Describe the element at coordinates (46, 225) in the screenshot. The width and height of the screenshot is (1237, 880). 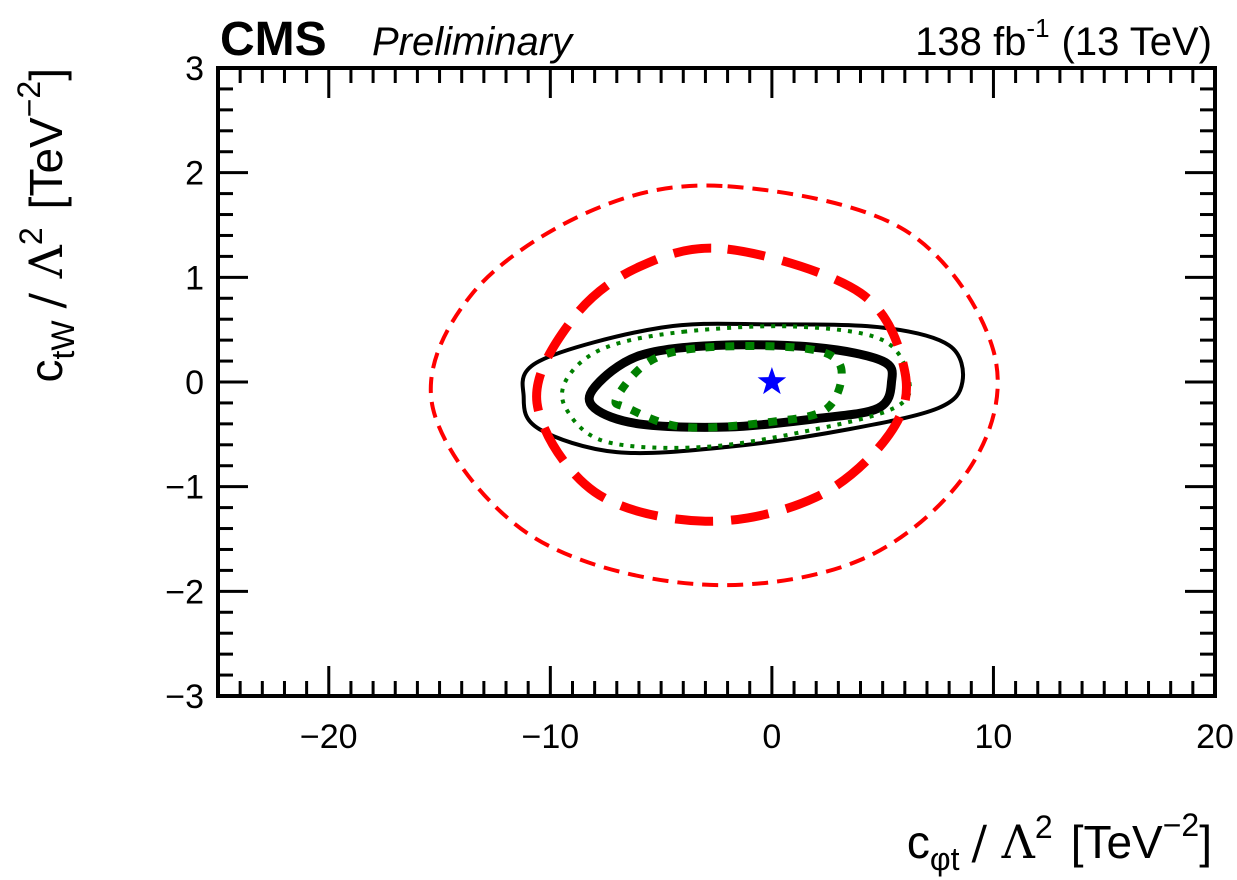
I see `y-axis-title: ctW / Λ2 [TeV−2]` at that location.